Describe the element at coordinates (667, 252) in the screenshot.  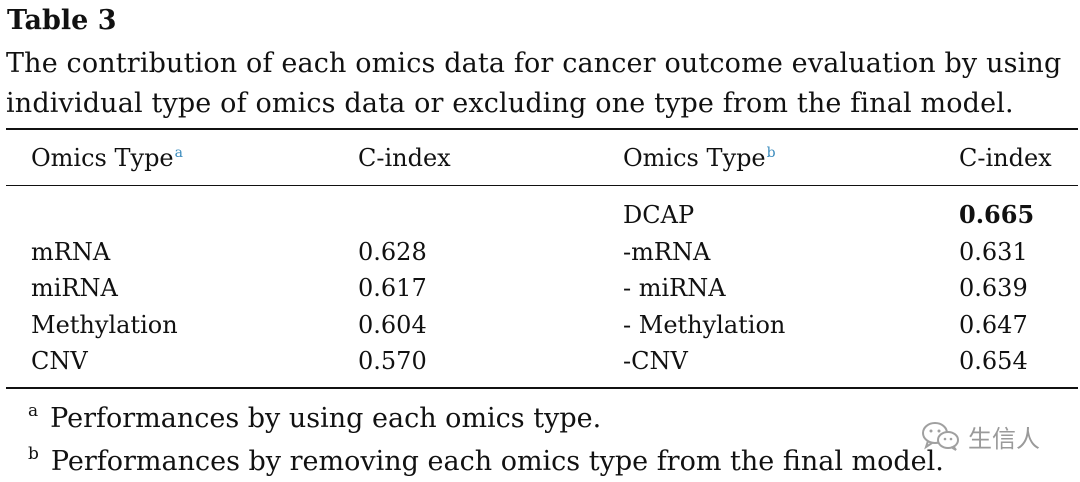
I see `row-right-type: -mRNA` at that location.